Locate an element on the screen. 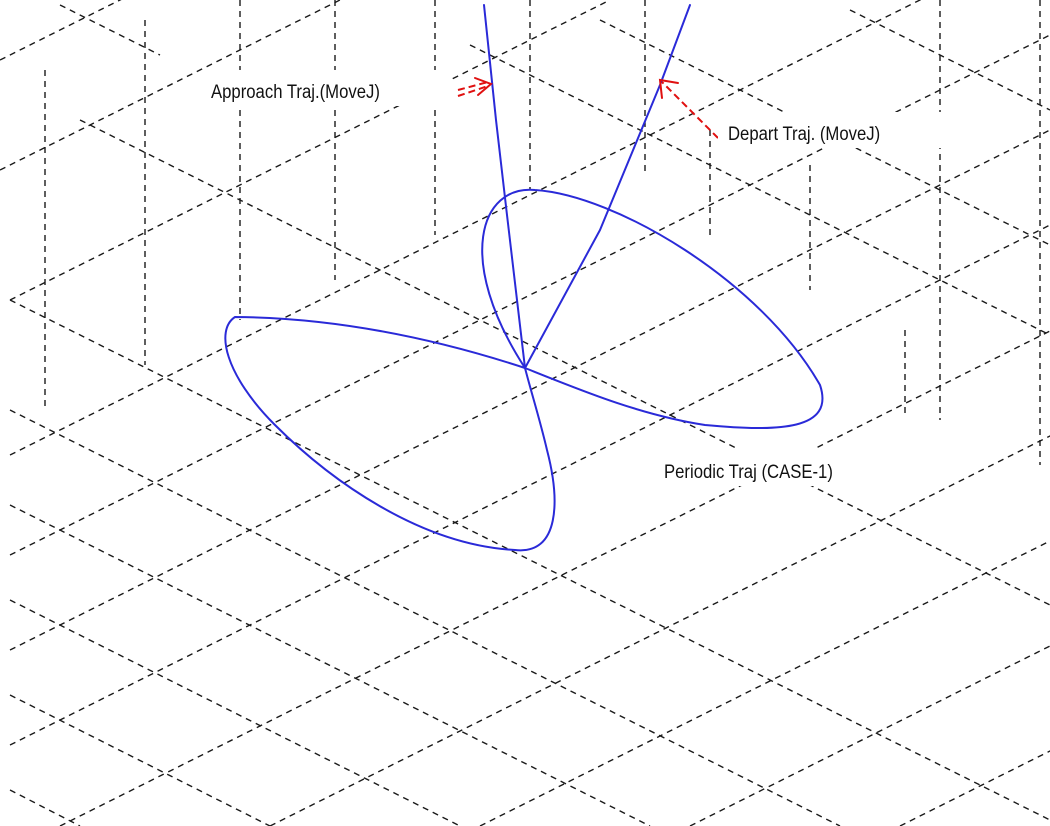 The image size is (1050, 826). approach-trajectory is located at coordinates (504, 186).